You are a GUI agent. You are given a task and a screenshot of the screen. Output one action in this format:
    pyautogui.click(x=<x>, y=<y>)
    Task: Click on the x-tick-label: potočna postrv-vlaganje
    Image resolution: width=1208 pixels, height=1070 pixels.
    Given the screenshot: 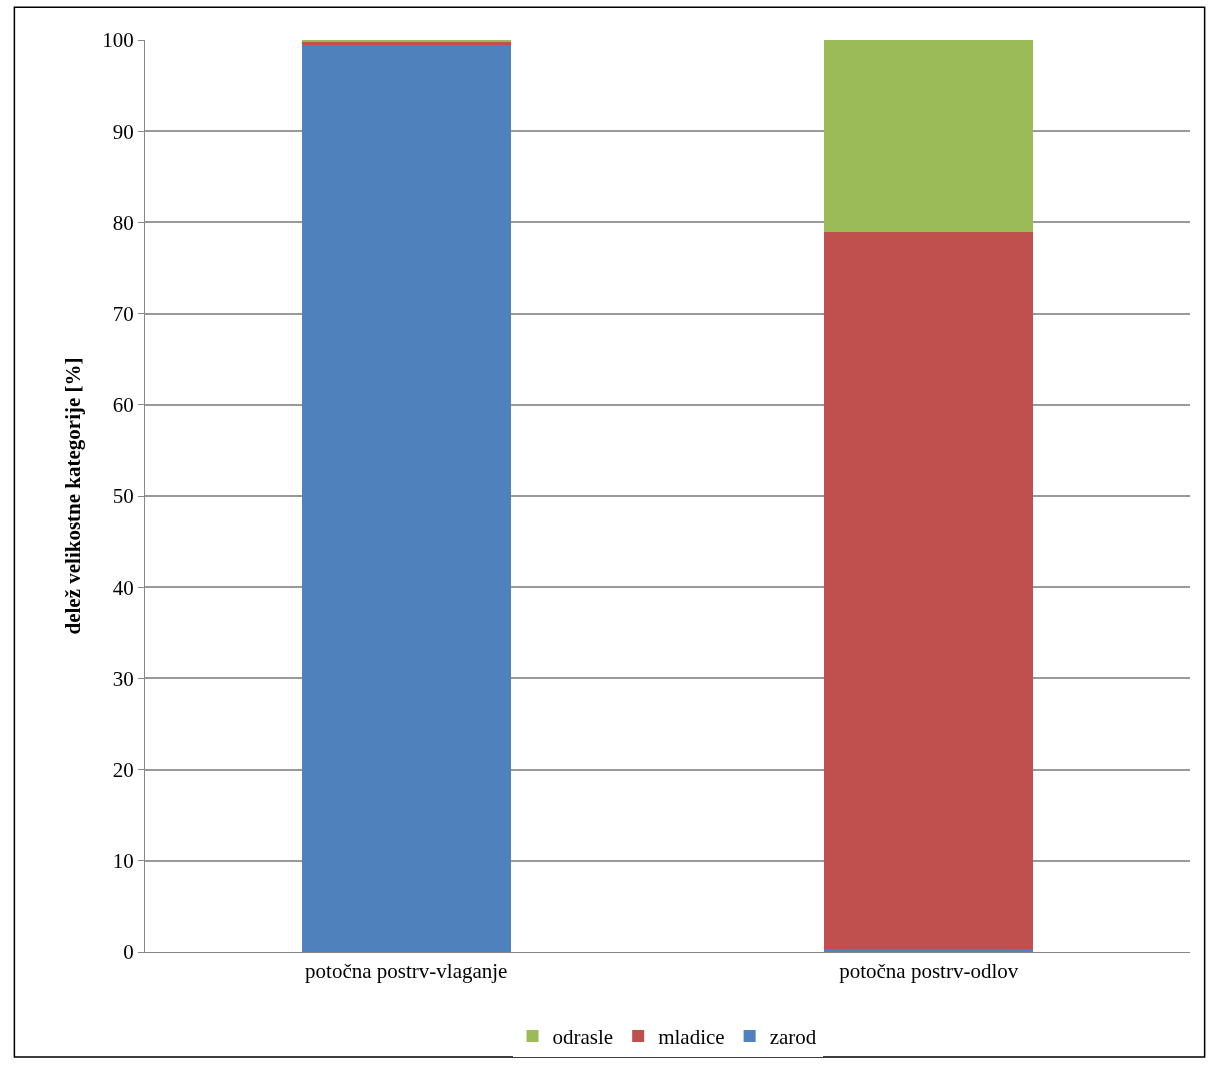 What is the action you would take?
    pyautogui.click(x=406, y=971)
    